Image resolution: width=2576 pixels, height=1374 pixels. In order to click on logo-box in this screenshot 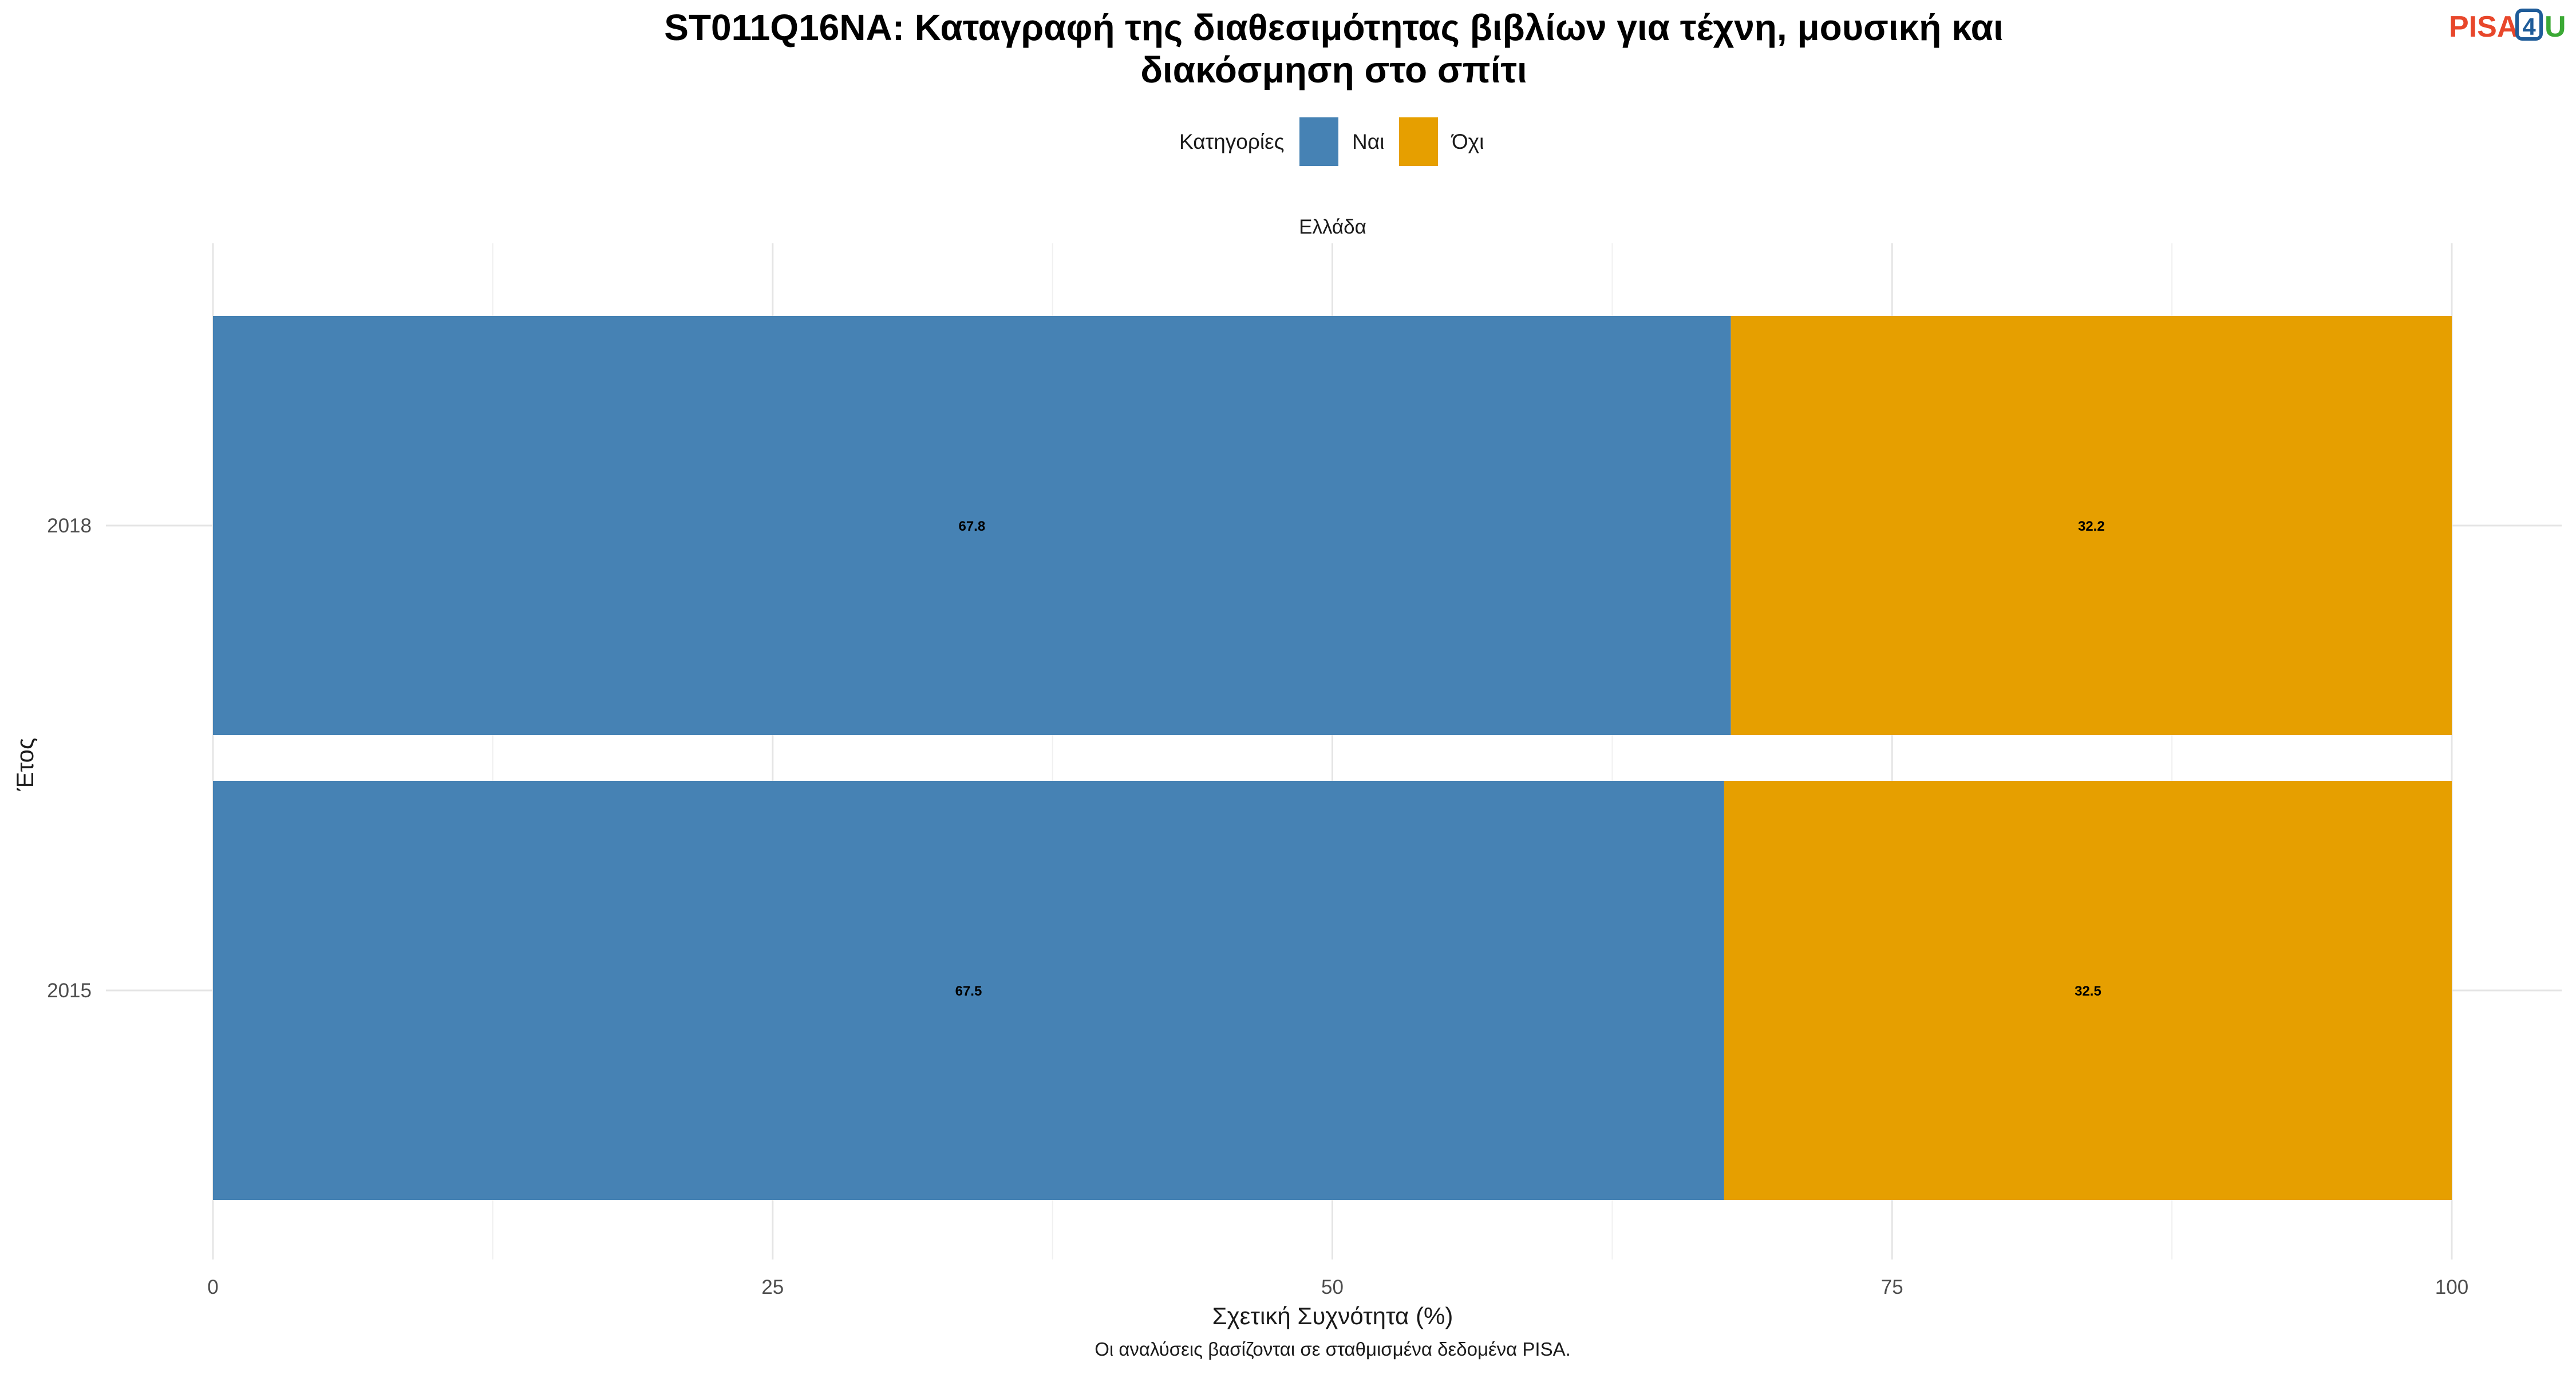, I will do `click(2529, 25)`.